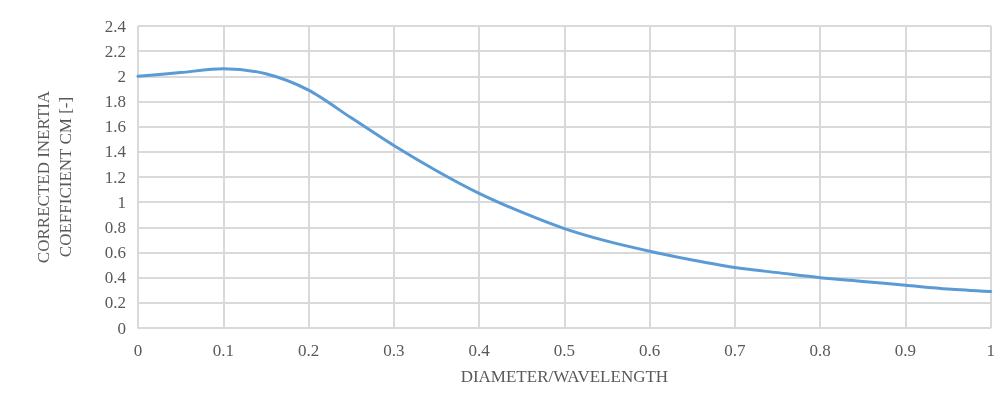  I want to click on y-tick-label: 2.4, so click(115, 26).